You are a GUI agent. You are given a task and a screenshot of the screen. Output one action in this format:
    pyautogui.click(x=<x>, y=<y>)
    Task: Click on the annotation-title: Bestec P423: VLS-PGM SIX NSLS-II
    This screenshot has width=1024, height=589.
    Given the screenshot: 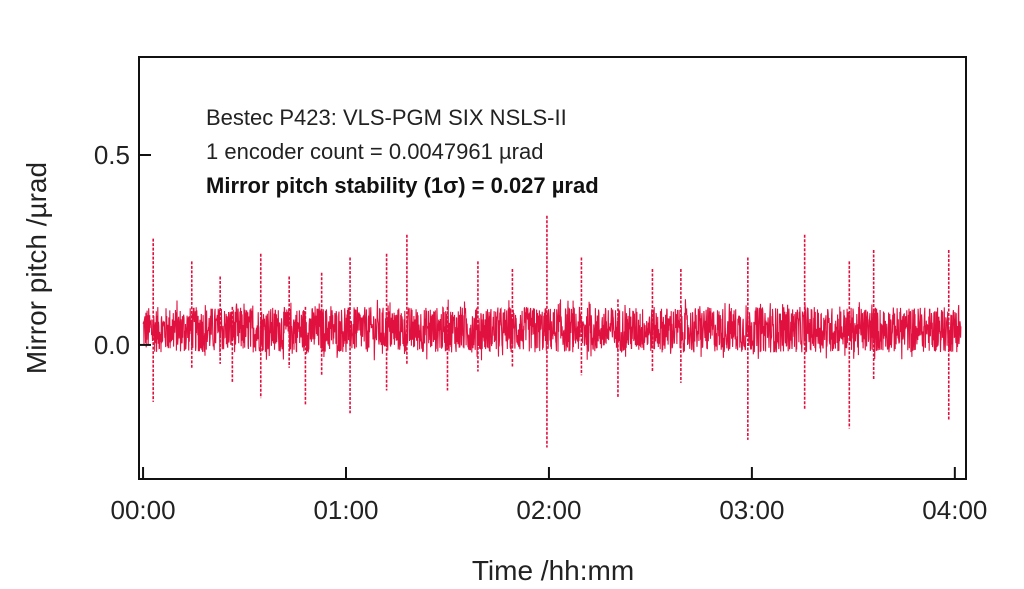 What is the action you would take?
    pyautogui.click(x=386, y=117)
    